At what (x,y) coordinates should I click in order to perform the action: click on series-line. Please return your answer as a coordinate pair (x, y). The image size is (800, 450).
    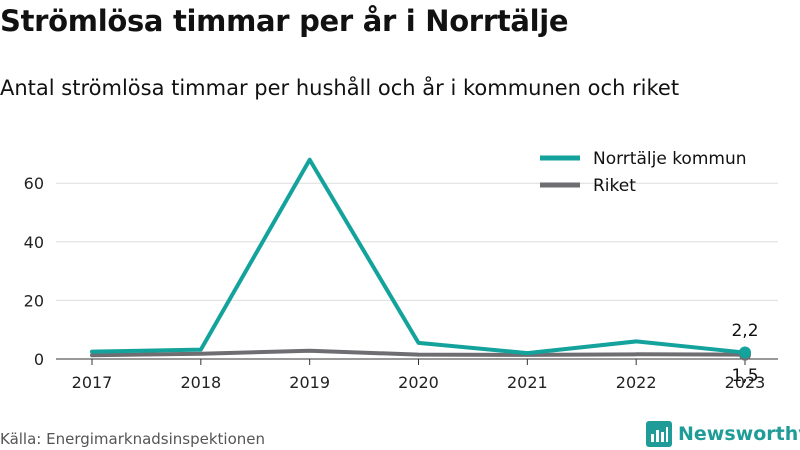
    Looking at the image, I should click on (418, 353).